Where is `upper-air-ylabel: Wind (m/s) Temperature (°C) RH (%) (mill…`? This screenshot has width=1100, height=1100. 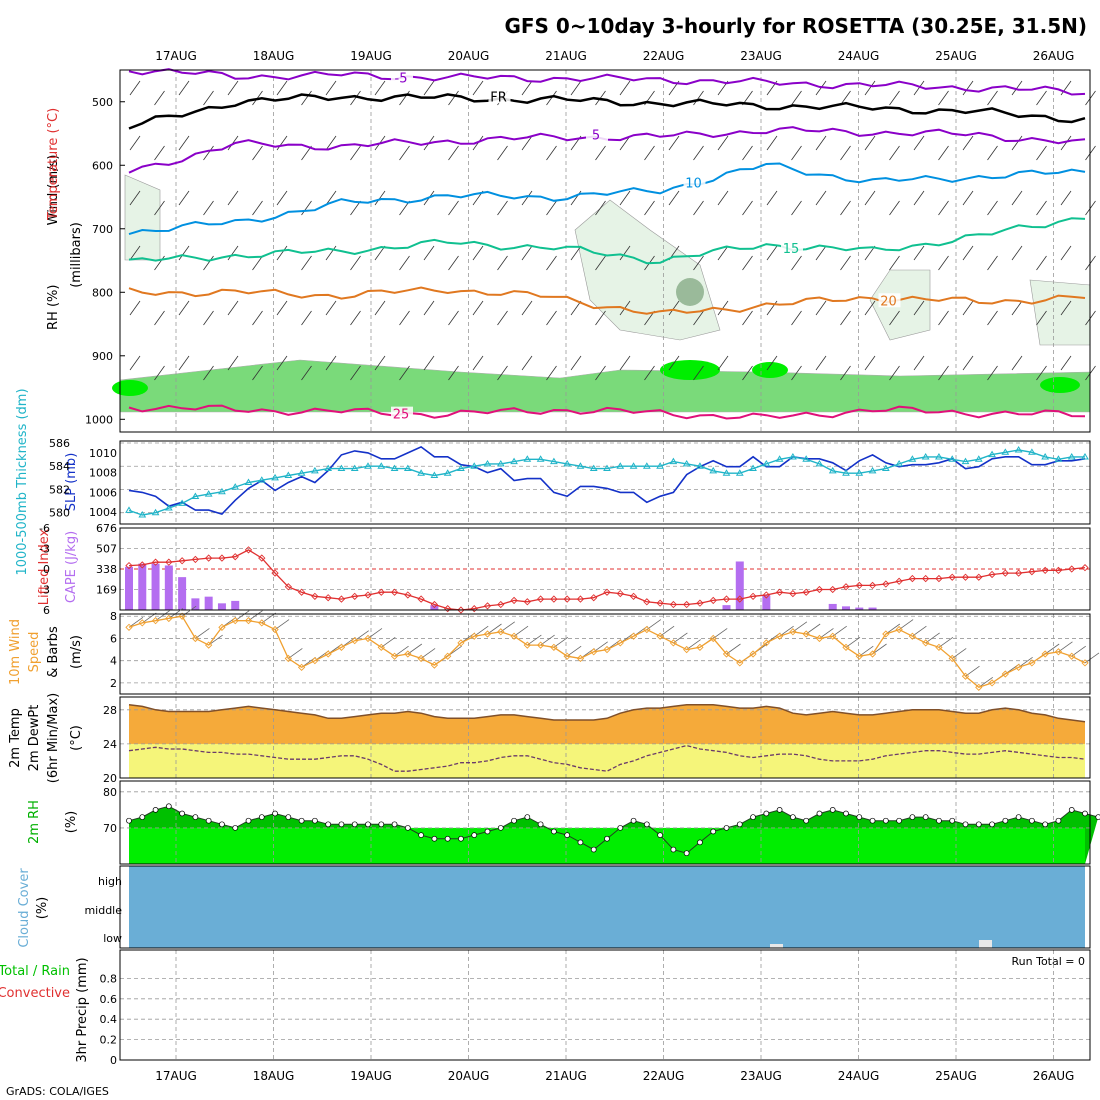
upper-air-ylabel: Wind (m/s) Temperature (°C) RH (%) (mill… is located at coordinates (65, 219).